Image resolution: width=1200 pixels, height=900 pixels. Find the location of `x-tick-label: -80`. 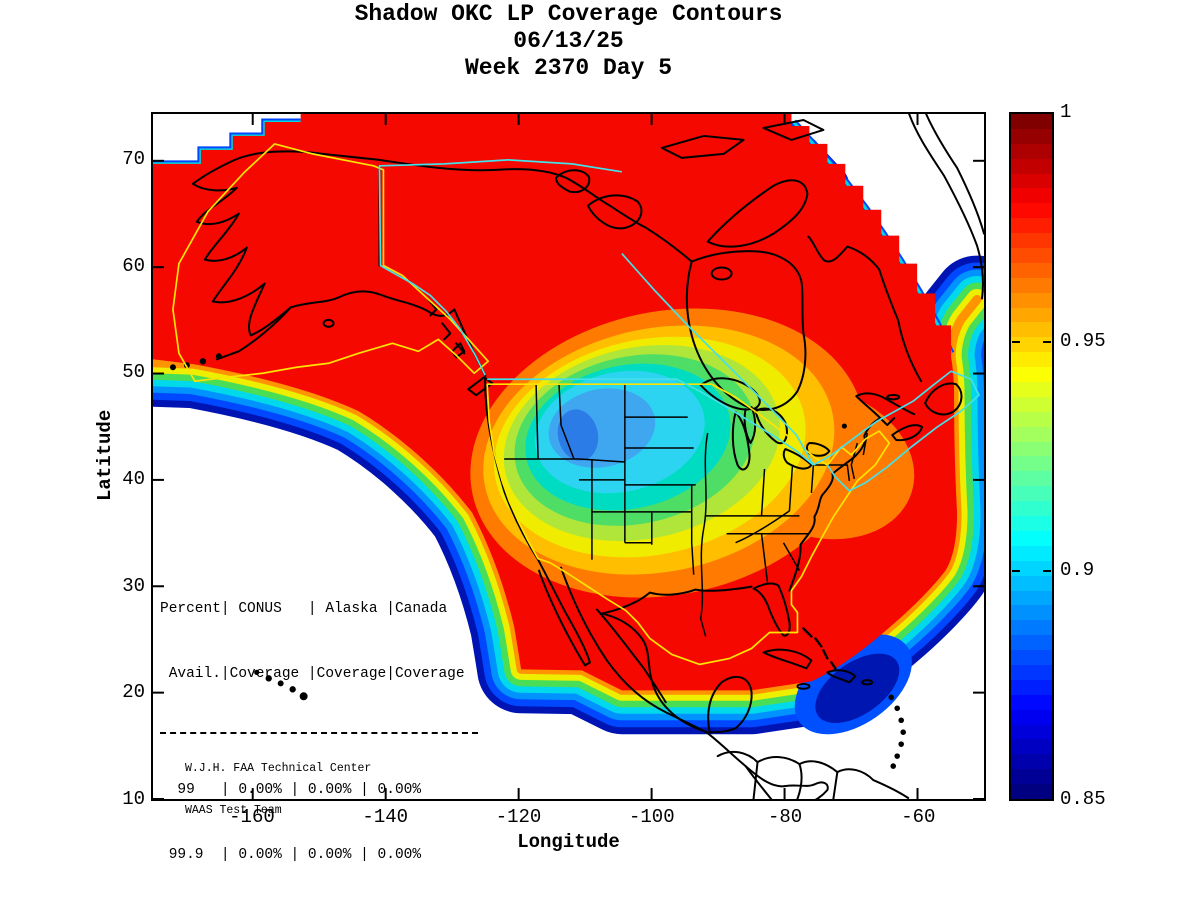

x-tick-label: -80 is located at coordinates (785, 817).